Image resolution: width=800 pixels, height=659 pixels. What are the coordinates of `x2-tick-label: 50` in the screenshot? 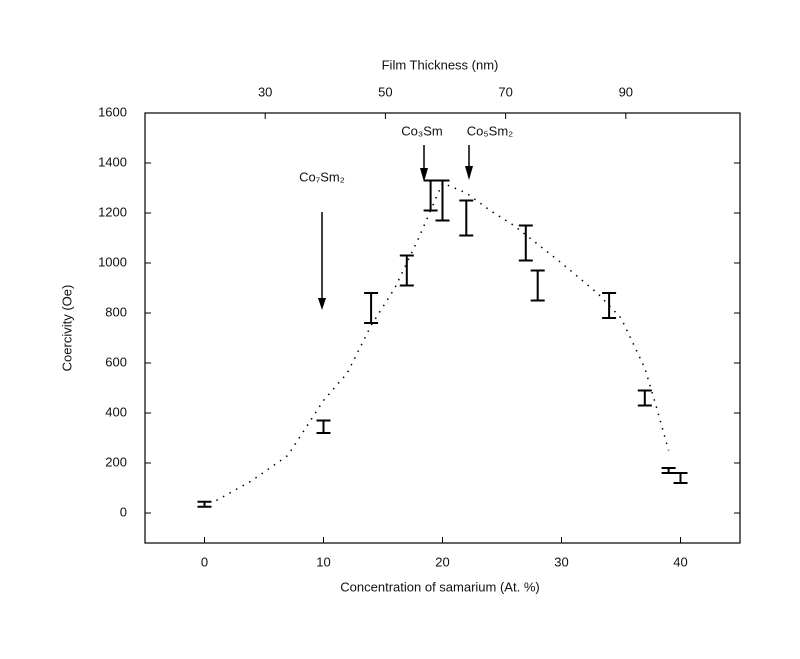 It's located at (385, 91).